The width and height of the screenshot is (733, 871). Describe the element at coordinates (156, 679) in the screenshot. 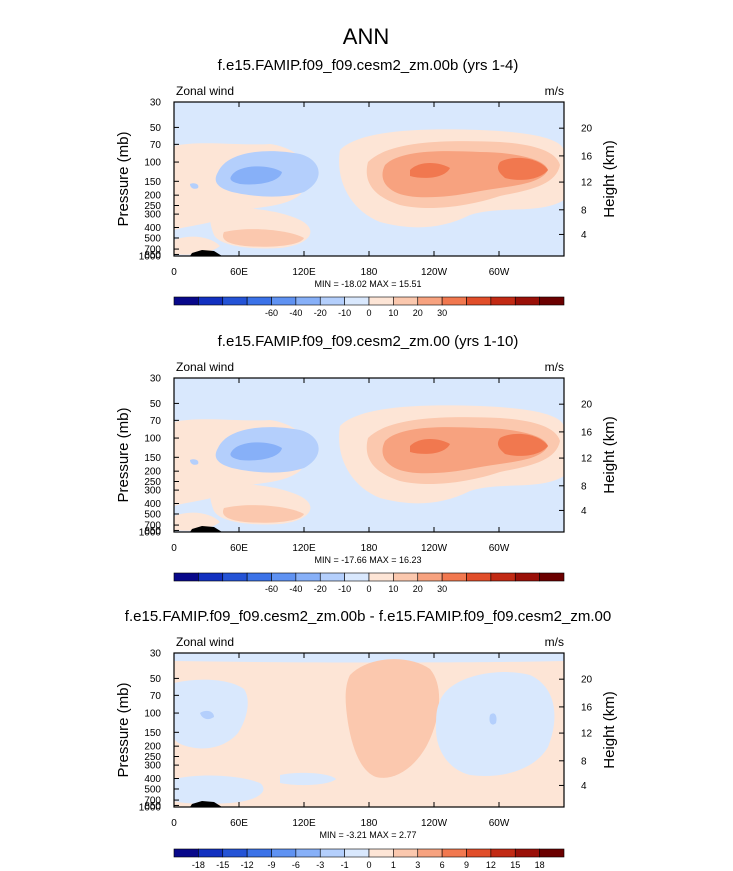

I see `y-tick-label: 50` at that location.